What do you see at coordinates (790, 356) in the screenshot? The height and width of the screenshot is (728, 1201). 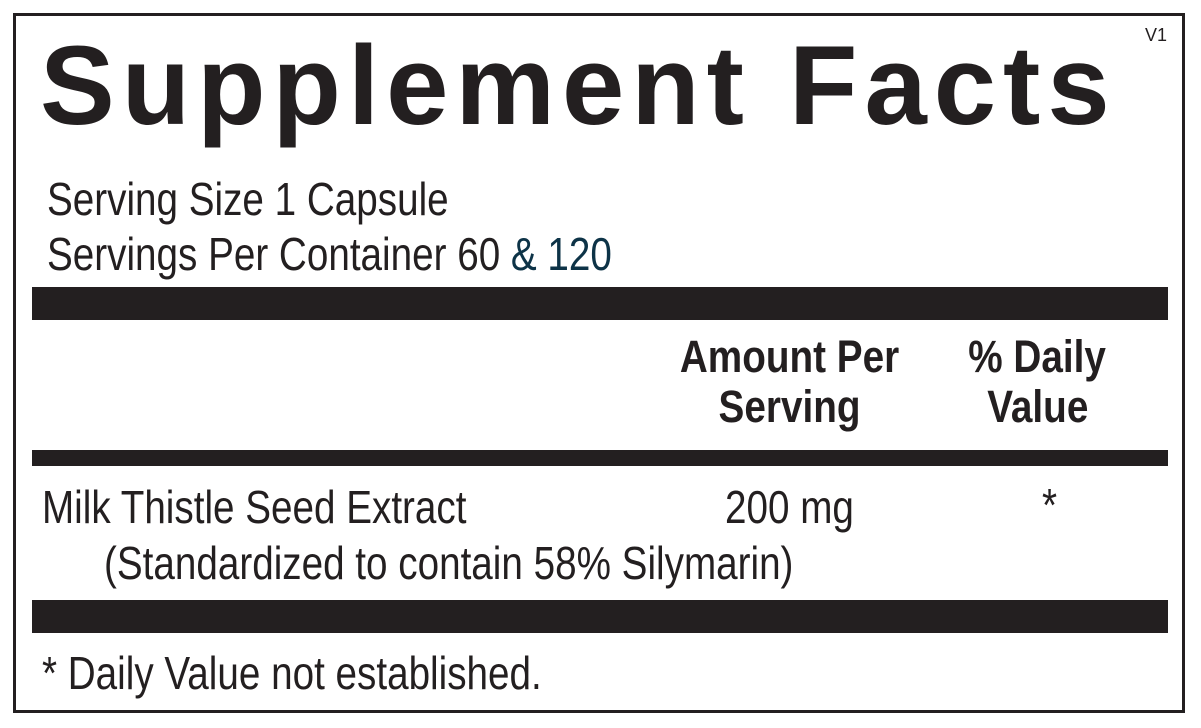 I see `amount-header-line1: Amount Per` at bounding box center [790, 356].